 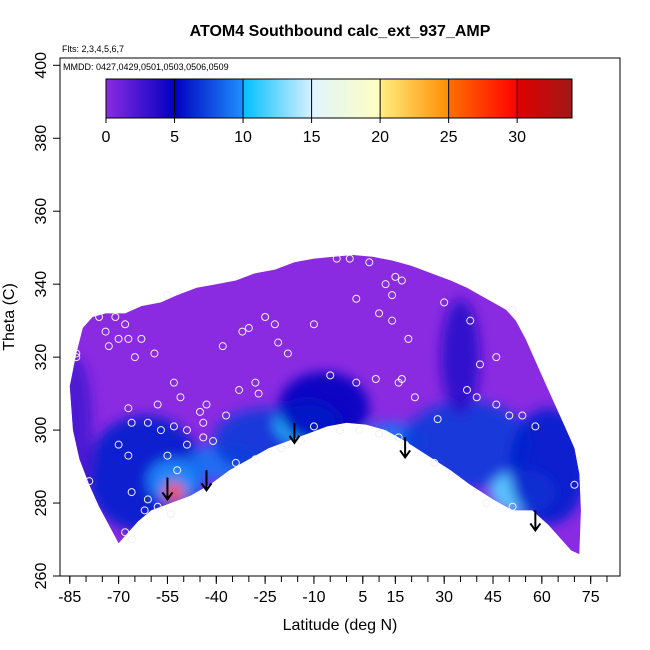 I want to click on x-axis-tick-label: -70, so click(x=118, y=597).